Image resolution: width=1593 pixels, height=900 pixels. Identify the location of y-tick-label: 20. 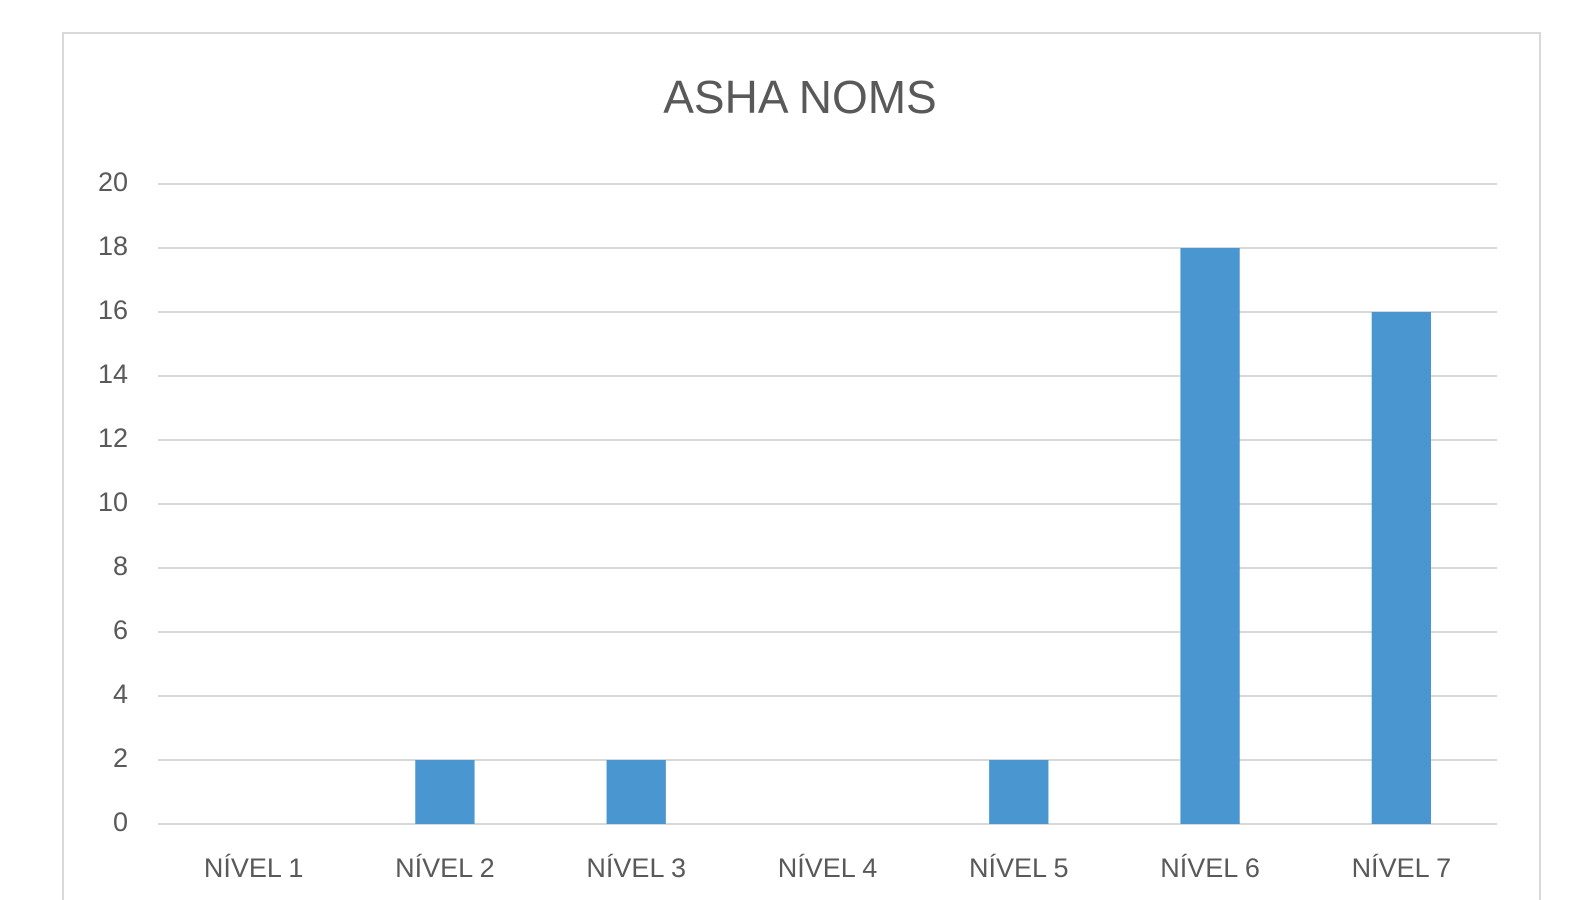
(113, 182).